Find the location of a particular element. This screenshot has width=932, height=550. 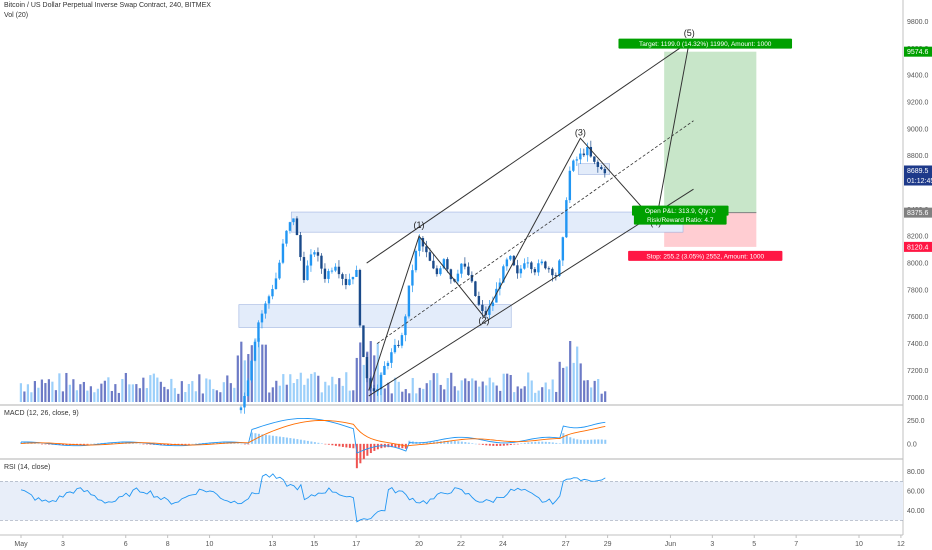

time-tick-label-6: 15 is located at coordinates (314, 544).